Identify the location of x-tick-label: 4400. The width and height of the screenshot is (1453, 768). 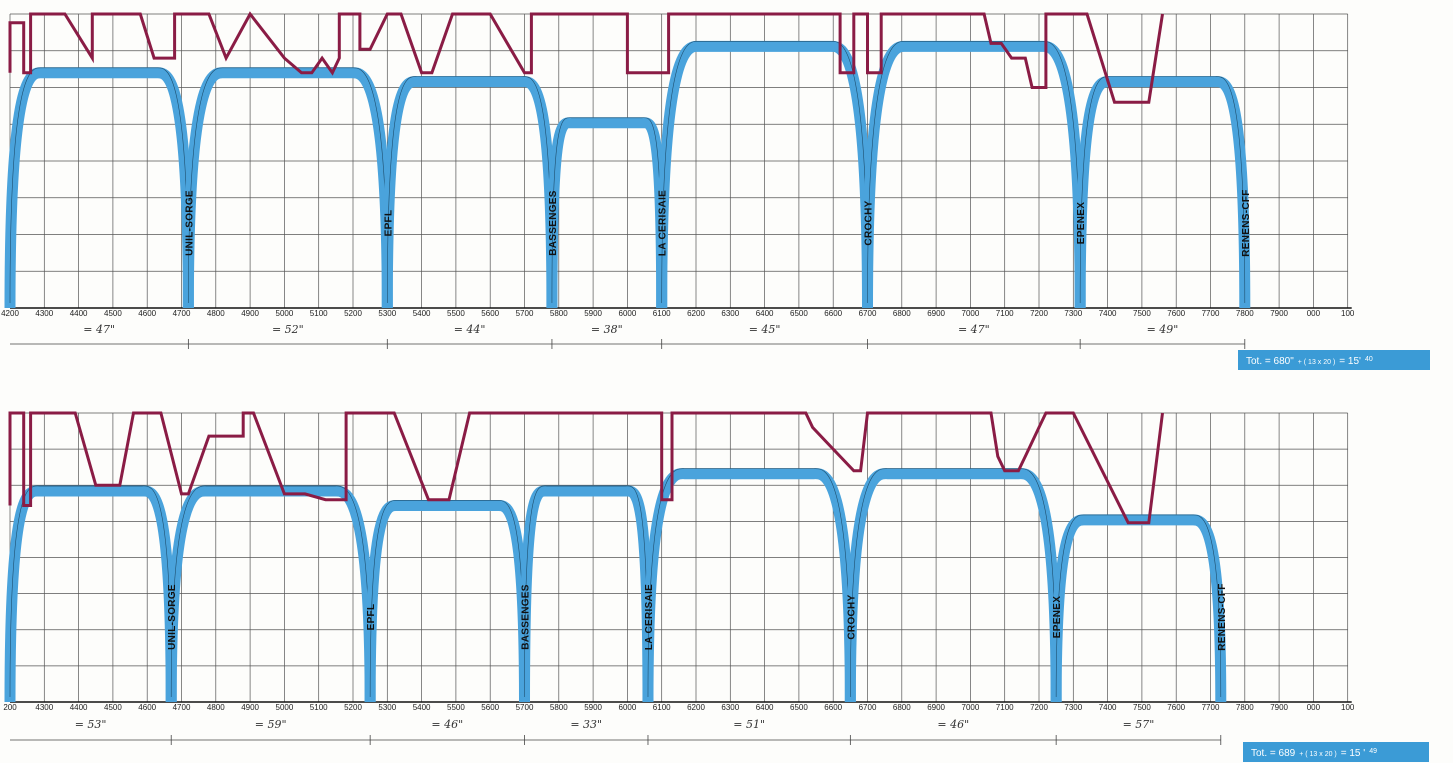
(79, 707).